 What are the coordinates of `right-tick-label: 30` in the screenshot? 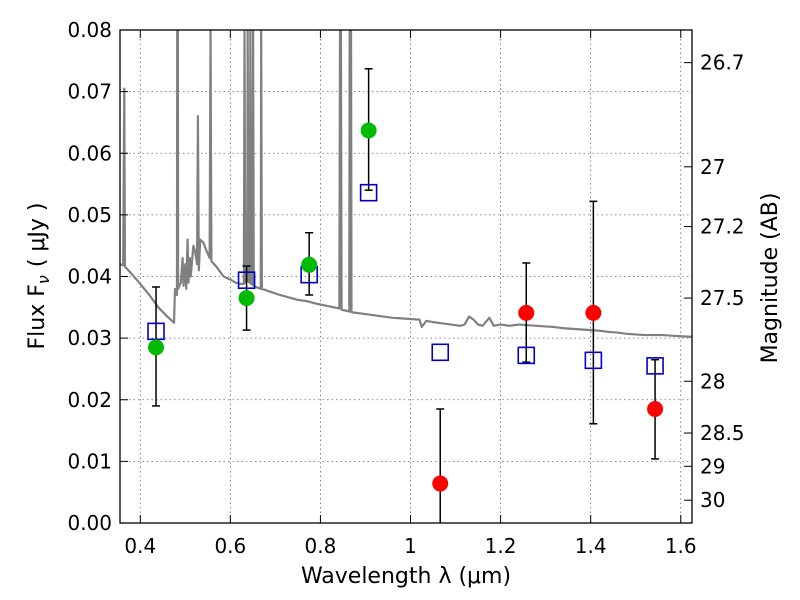 It's located at (712, 500).